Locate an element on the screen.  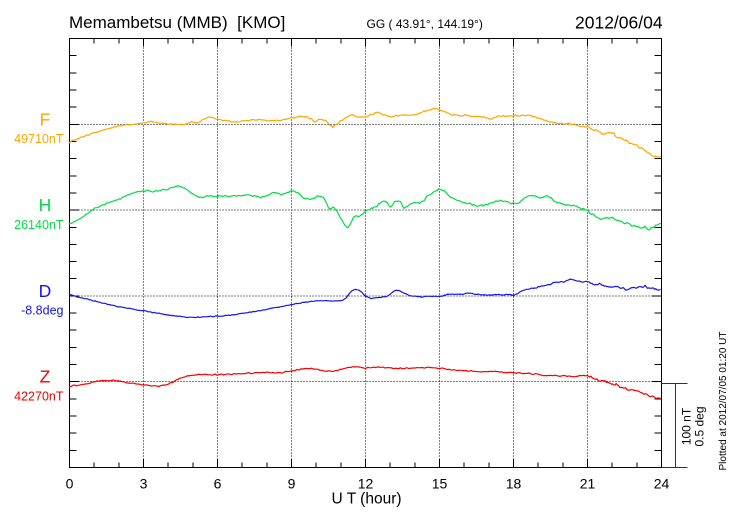
svg-text: 9 is located at coordinates (292, 484).